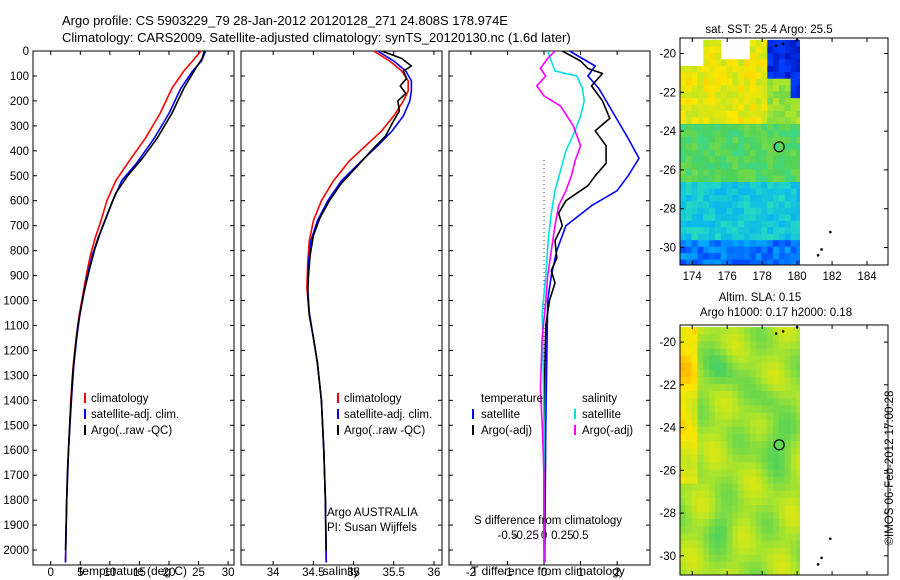 Image resolution: width=900 pixels, height=580 pixels. Describe the element at coordinates (727, 277) in the screenshot. I see `x-tick-label: 176` at that location.